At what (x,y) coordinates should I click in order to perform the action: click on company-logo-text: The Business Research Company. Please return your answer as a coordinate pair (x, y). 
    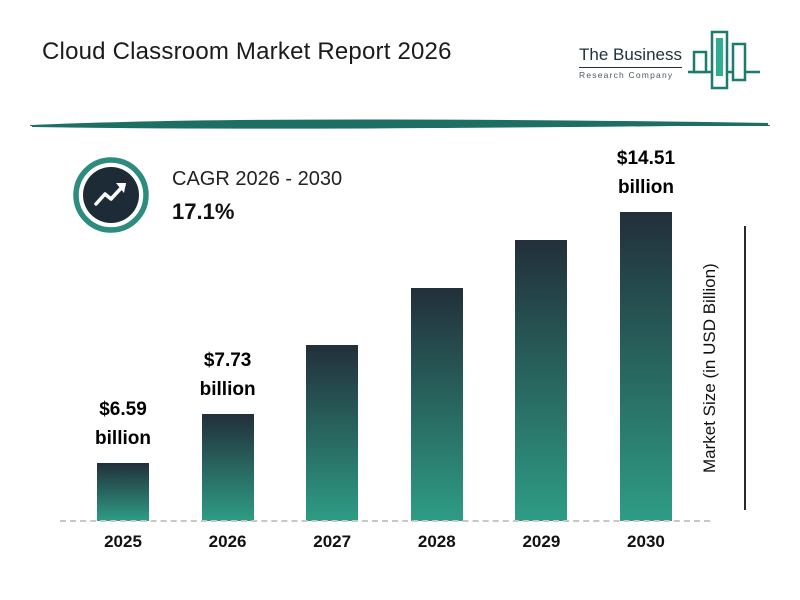
    Looking at the image, I should click on (630, 62).